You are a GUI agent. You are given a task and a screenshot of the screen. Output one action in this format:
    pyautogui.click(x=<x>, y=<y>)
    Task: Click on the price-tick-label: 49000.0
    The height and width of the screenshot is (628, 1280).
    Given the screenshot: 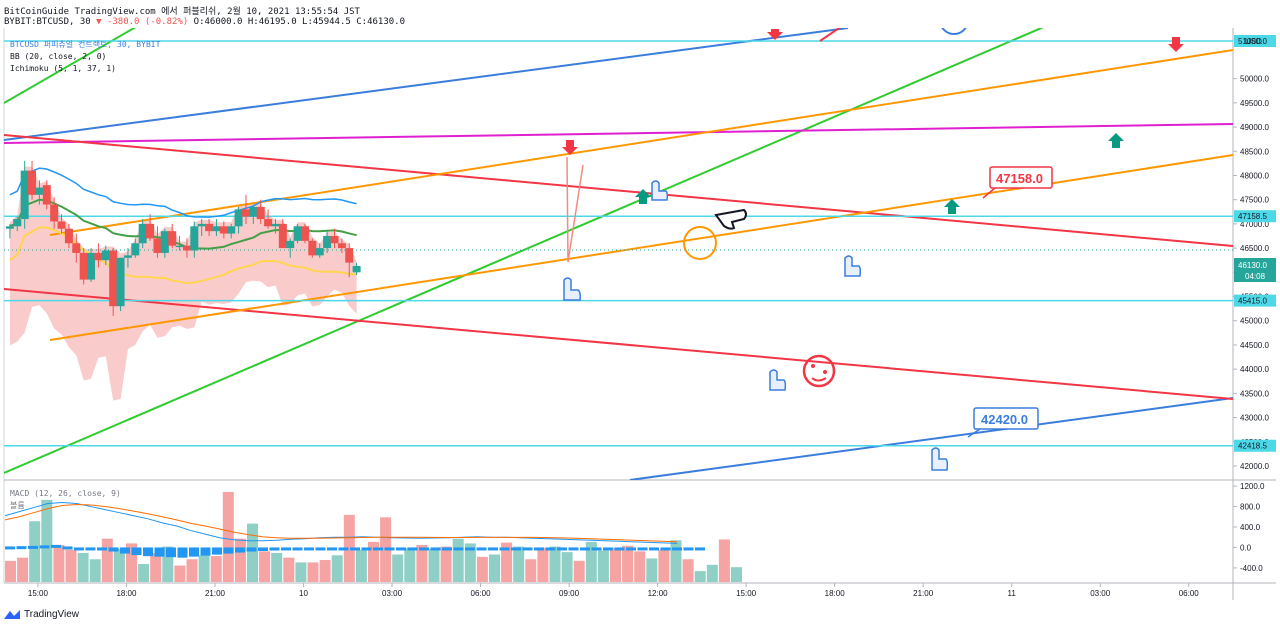 What is the action you would take?
    pyautogui.click(x=1254, y=127)
    